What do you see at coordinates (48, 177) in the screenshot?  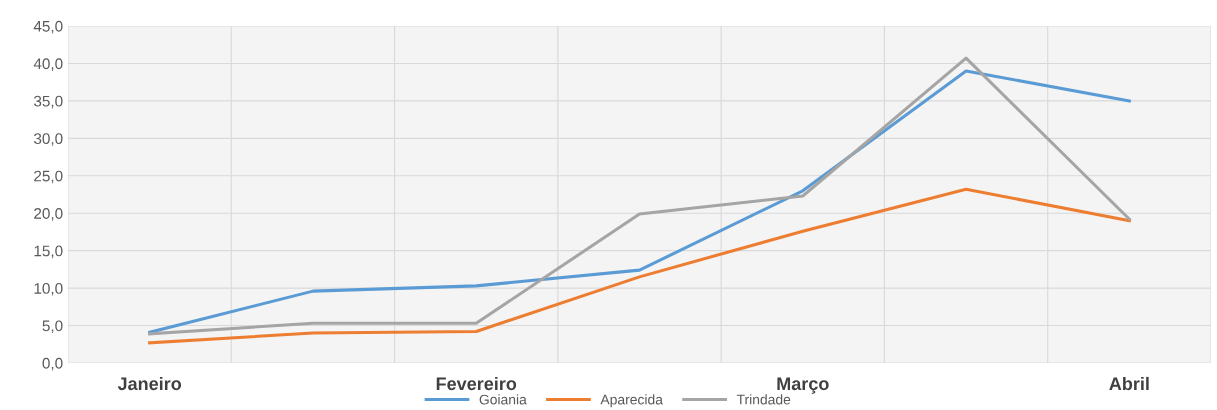 I see `y-tick-label: 25,0` at bounding box center [48, 177].